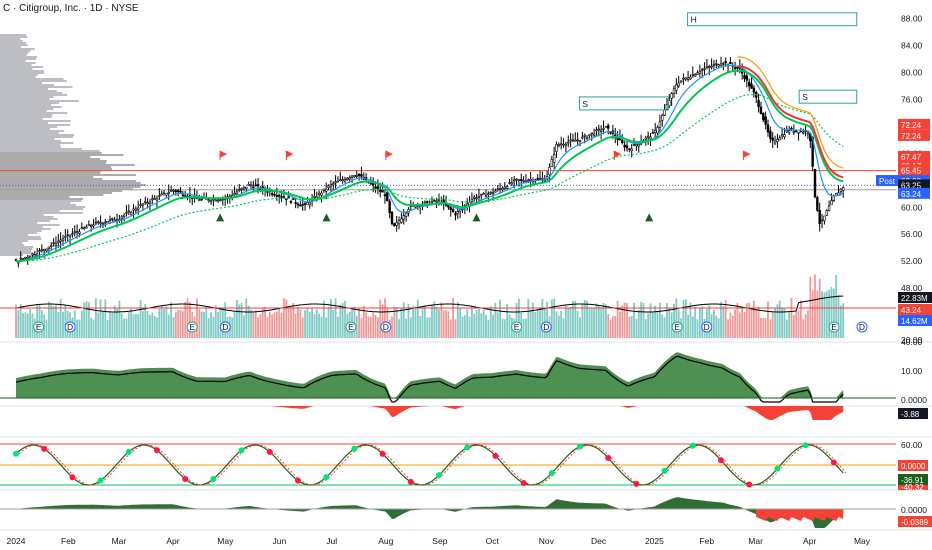 Image resolution: width=932 pixels, height=550 pixels. I want to click on ema-ribbon-down-line, so click(790, 122).